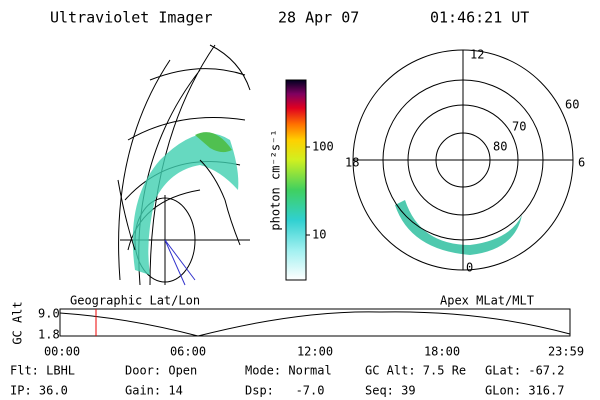 The width and height of the screenshot is (600, 400). I want to click on aurora, so click(185, 204).